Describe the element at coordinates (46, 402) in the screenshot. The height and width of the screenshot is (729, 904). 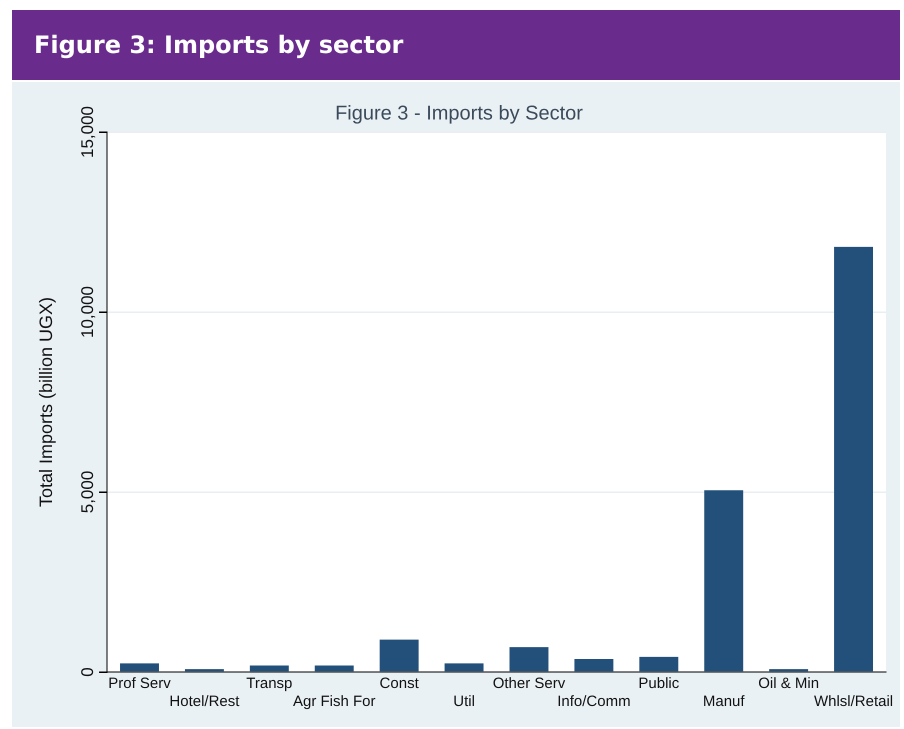
I see `y-axis-title: Total Imports (billion UGX)` at that location.